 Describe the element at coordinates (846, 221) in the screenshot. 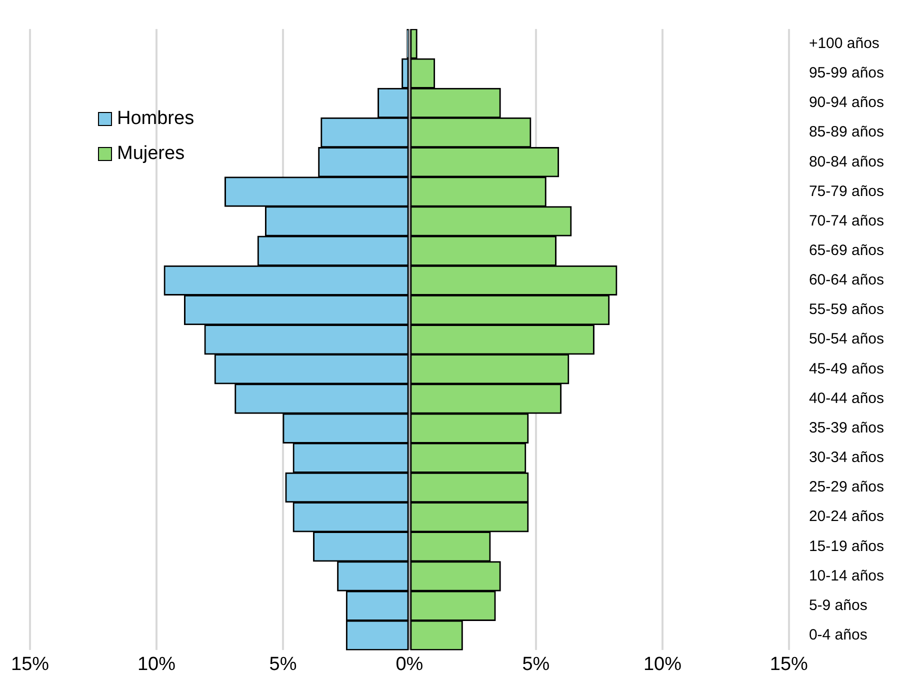

I see `y-tick-label: 70-74 años` at that location.